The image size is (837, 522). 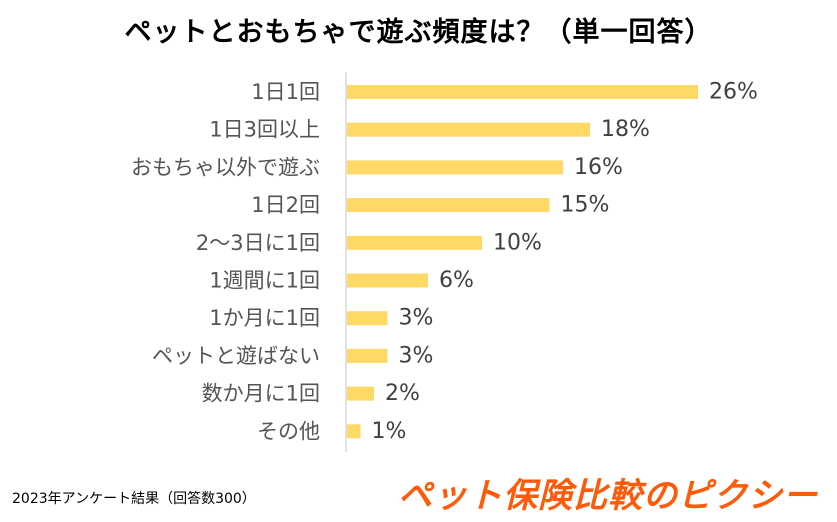 What do you see at coordinates (285, 205) in the screenshot?
I see `category-label-4: 1日2回` at bounding box center [285, 205].